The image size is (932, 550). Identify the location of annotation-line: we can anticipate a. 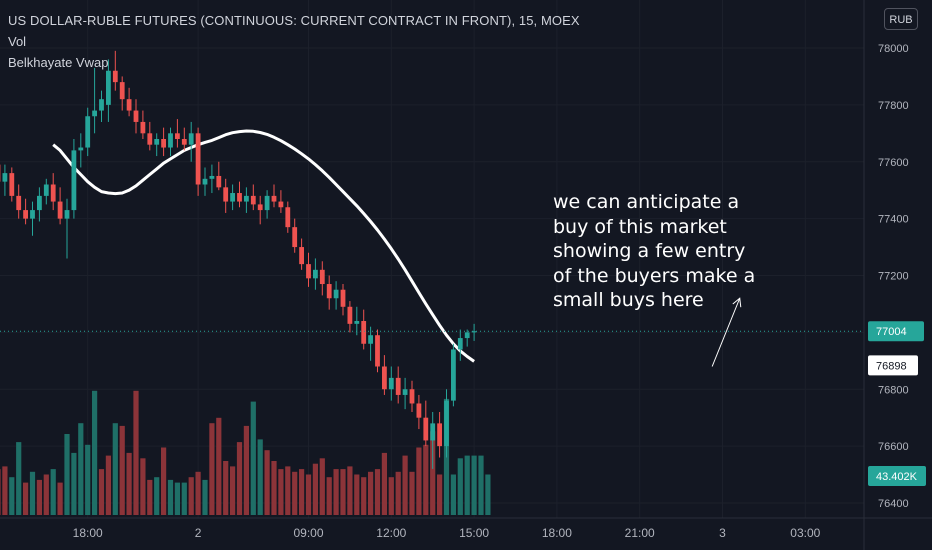
(646, 202).